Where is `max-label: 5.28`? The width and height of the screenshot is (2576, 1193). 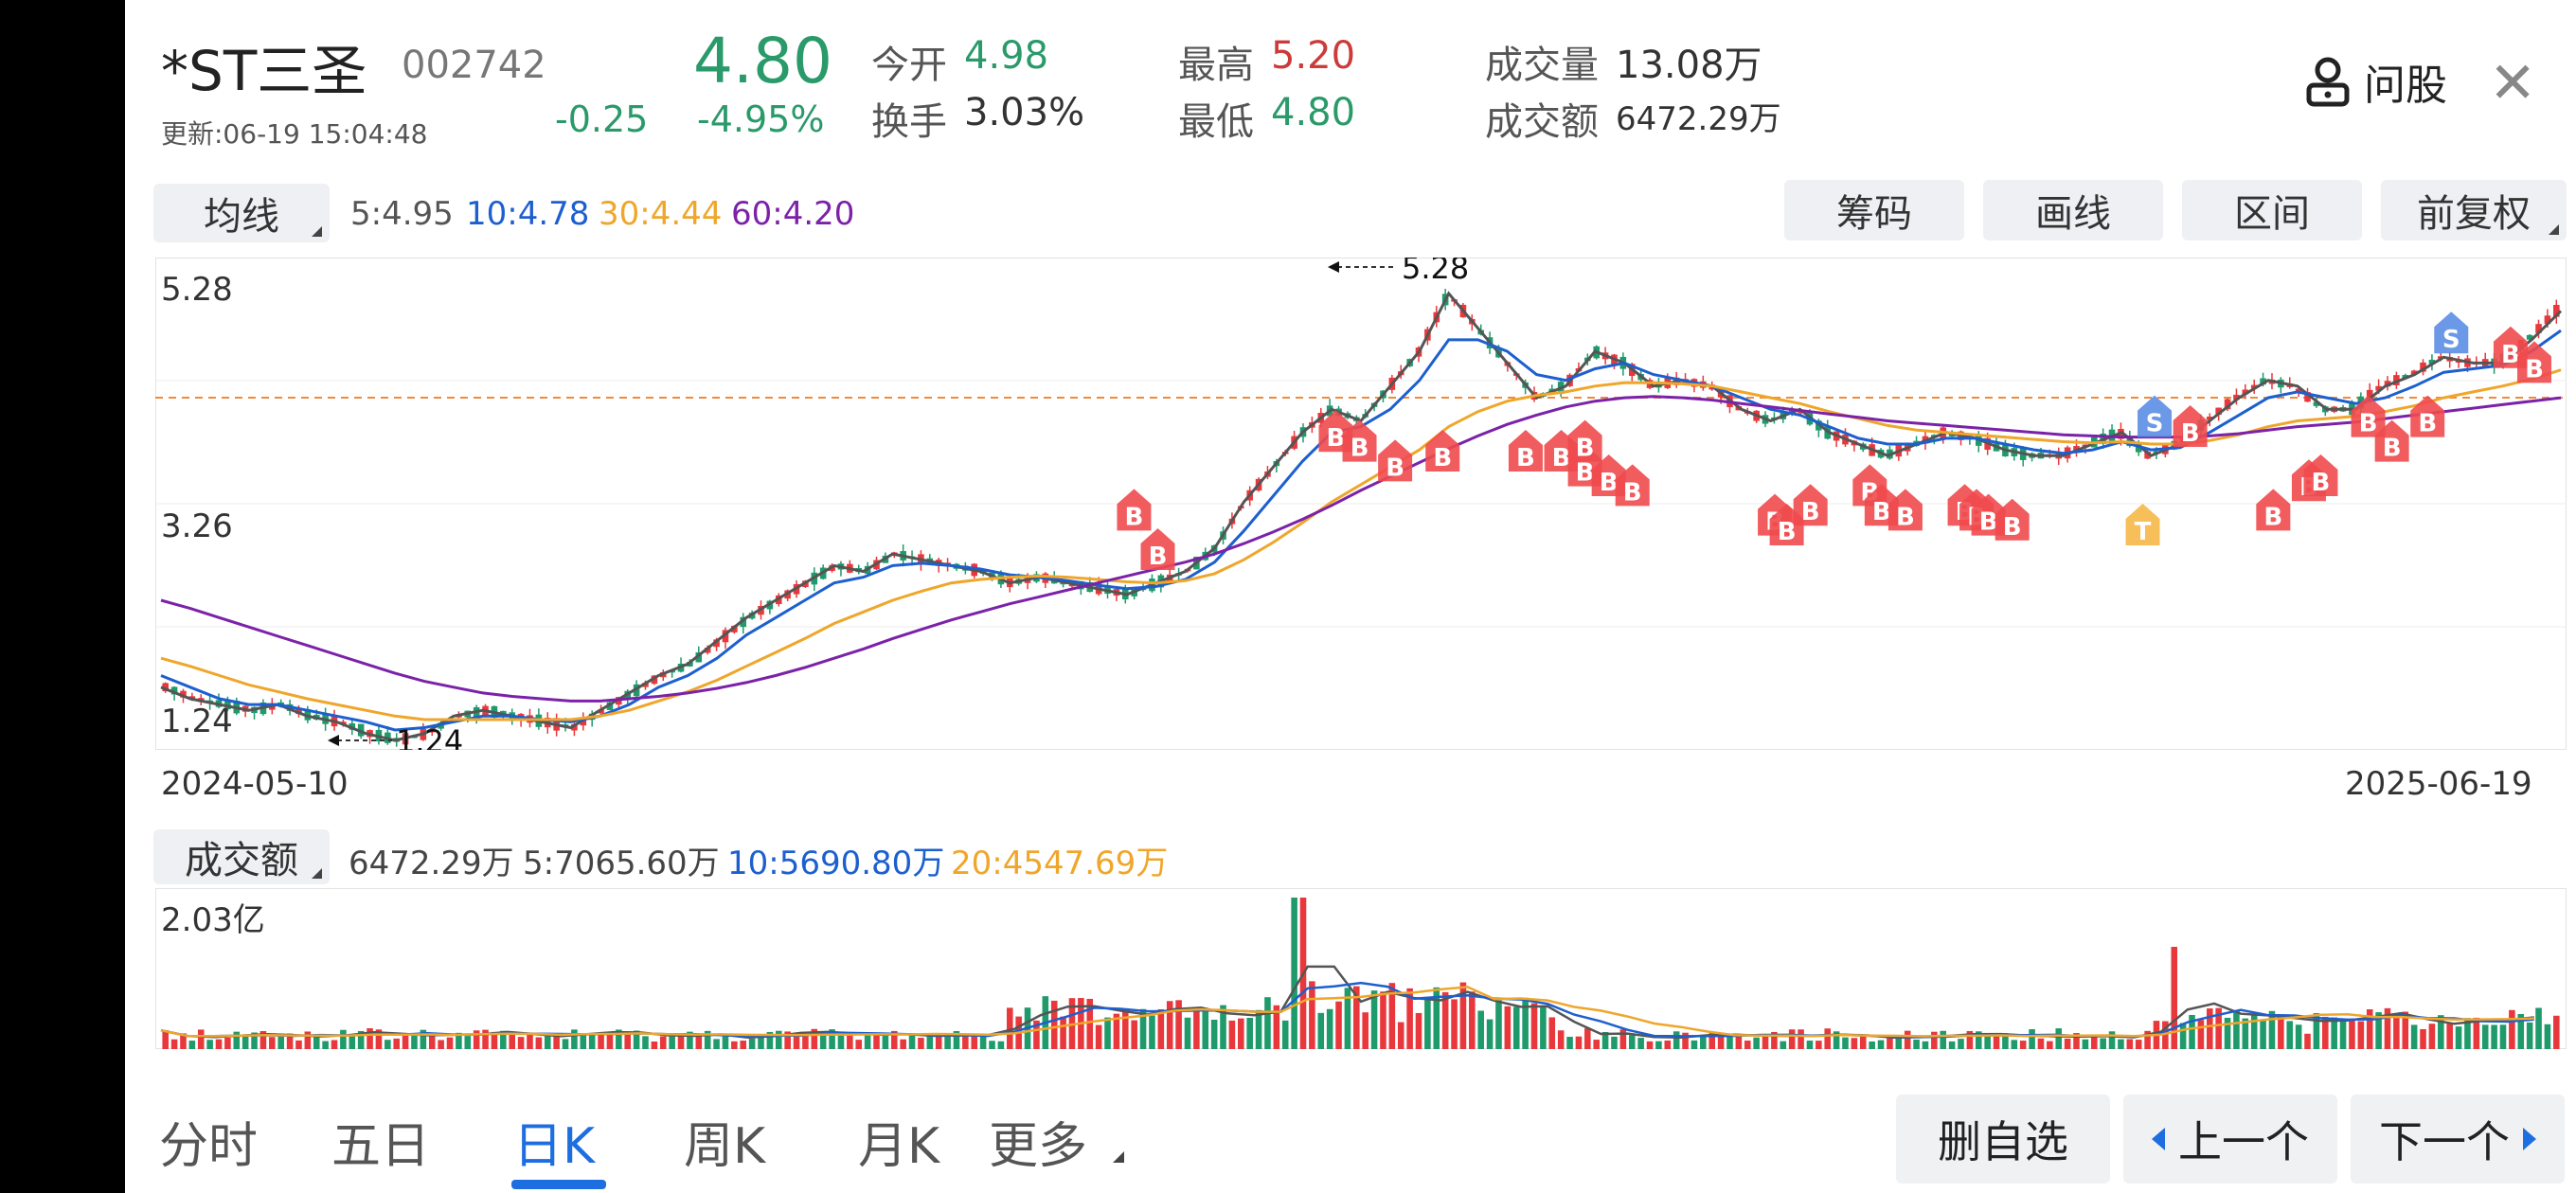
max-label: 5.28 is located at coordinates (1435, 272).